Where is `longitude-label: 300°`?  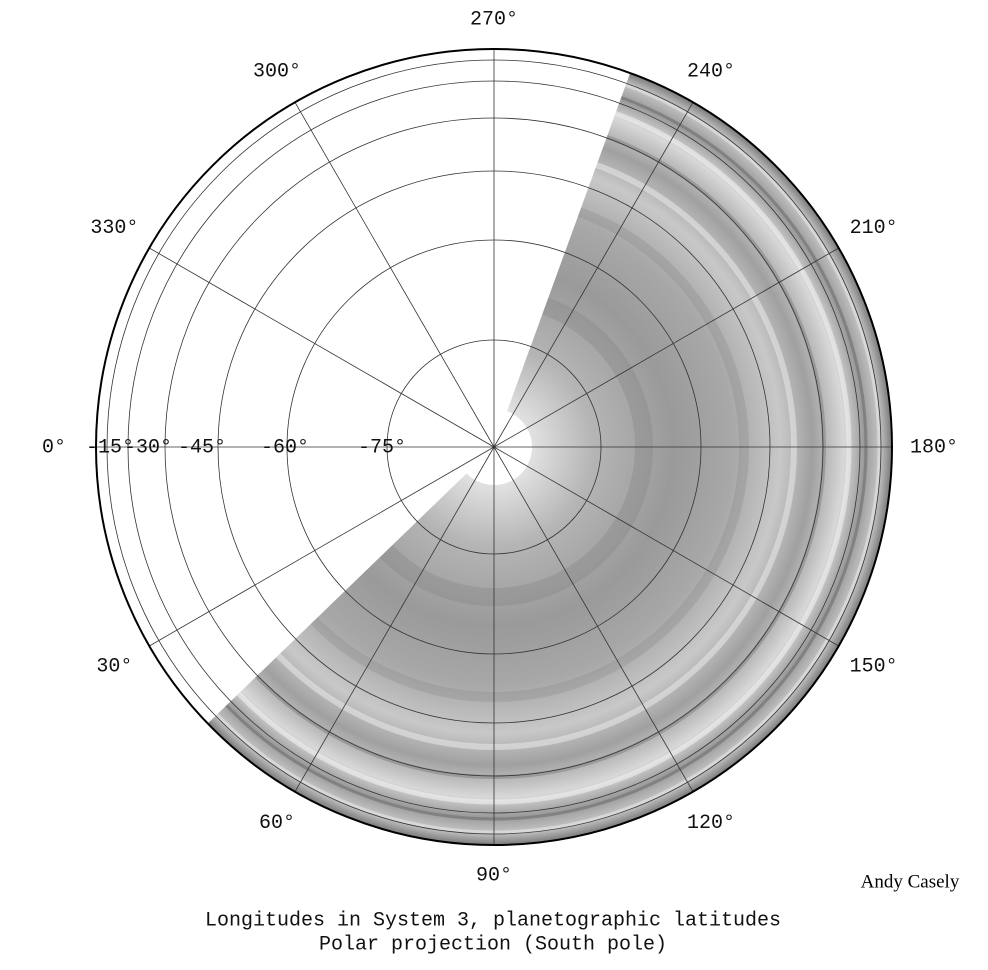 longitude-label: 300° is located at coordinates (277, 71).